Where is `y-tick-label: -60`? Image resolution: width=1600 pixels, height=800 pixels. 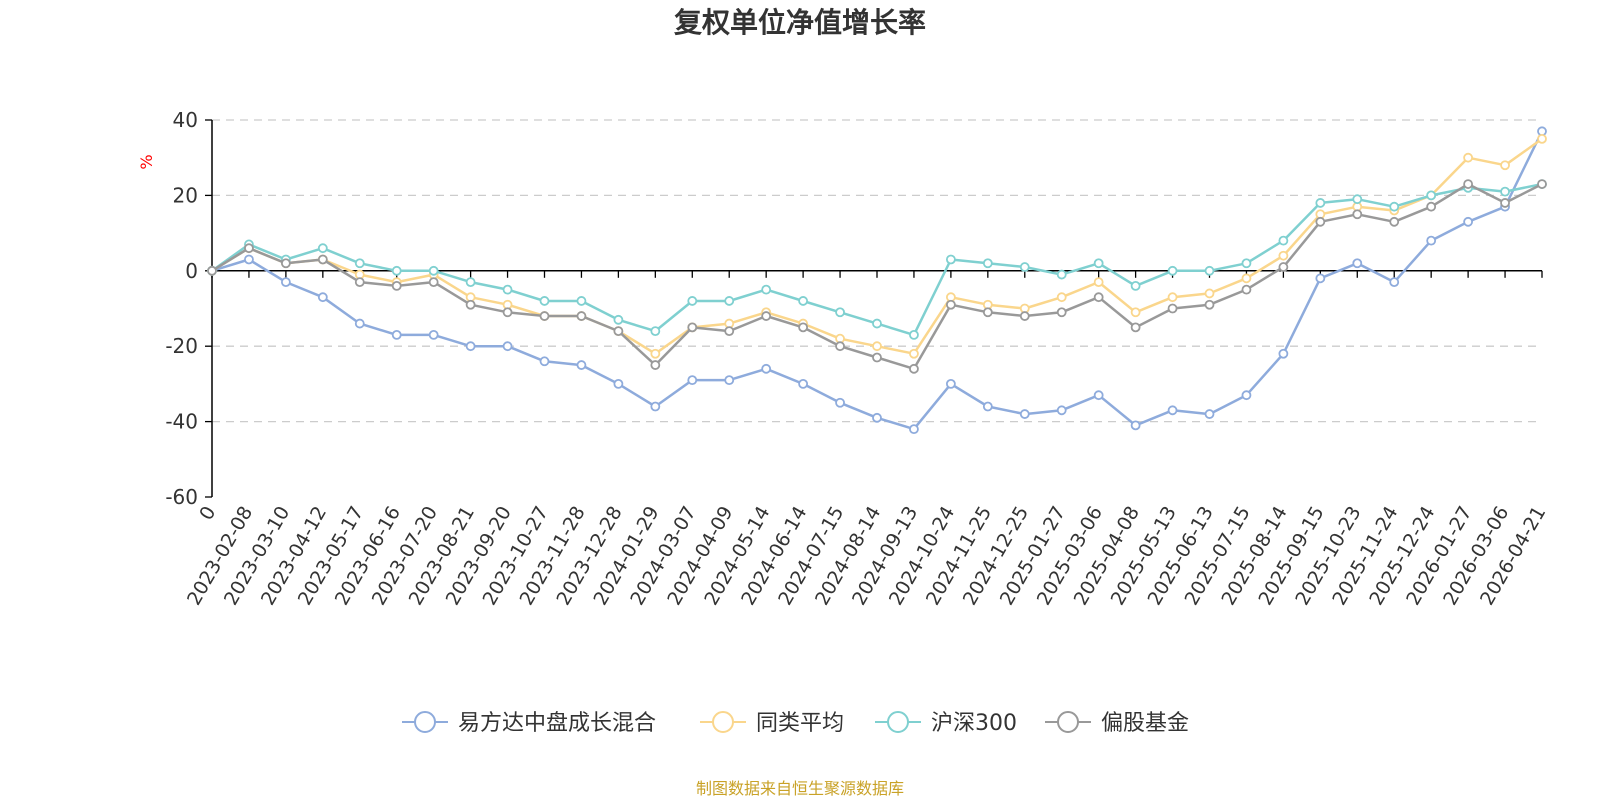 y-tick-label: -60 is located at coordinates (181, 497).